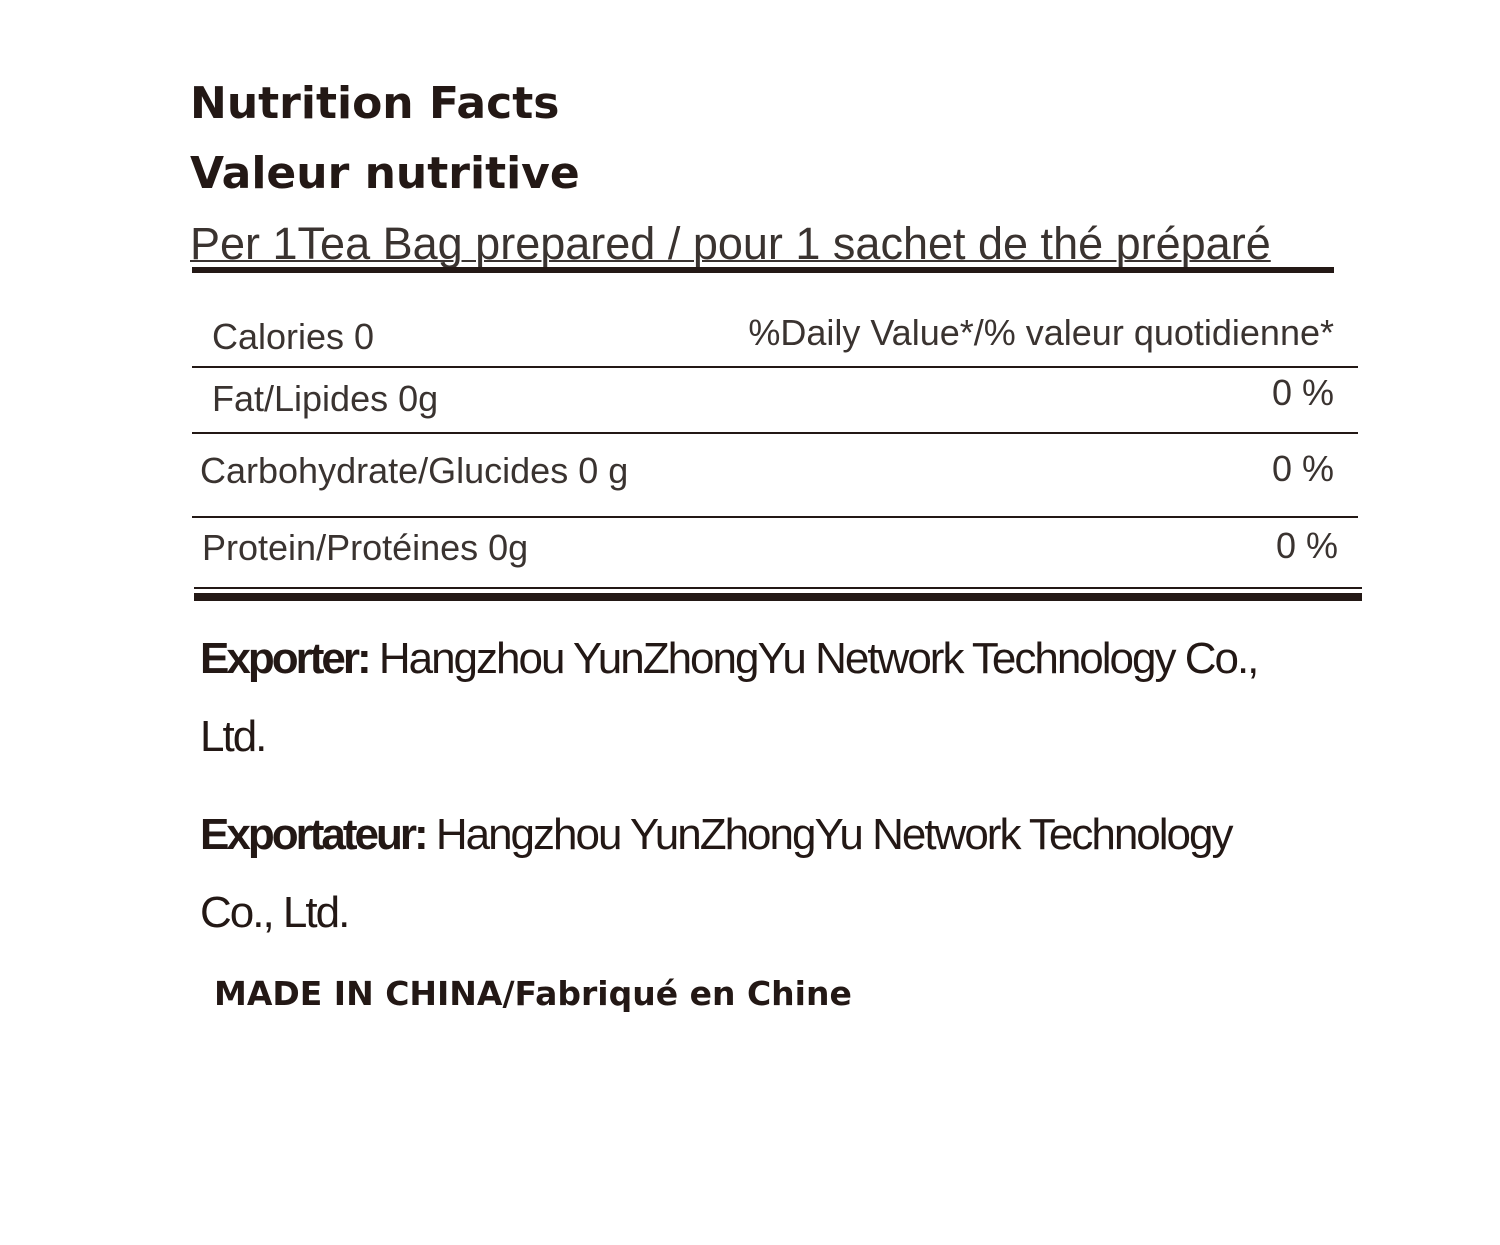  What do you see at coordinates (365, 547) in the screenshot?
I see `protein-label: Protein/Protéines 0g` at bounding box center [365, 547].